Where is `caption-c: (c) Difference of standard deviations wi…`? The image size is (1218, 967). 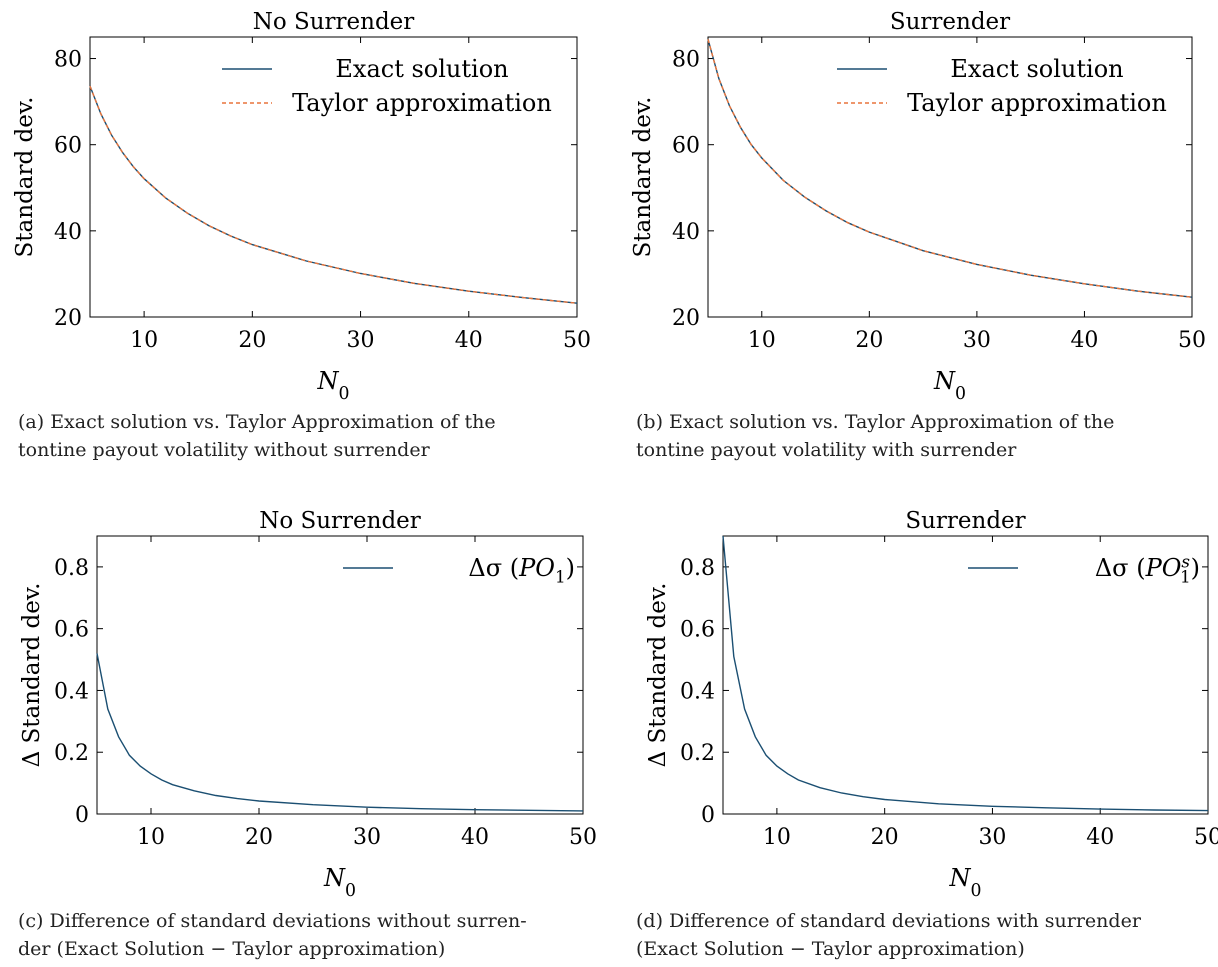
caption-c: (c) Difference of standard deviations wi… is located at coordinates (272, 935).